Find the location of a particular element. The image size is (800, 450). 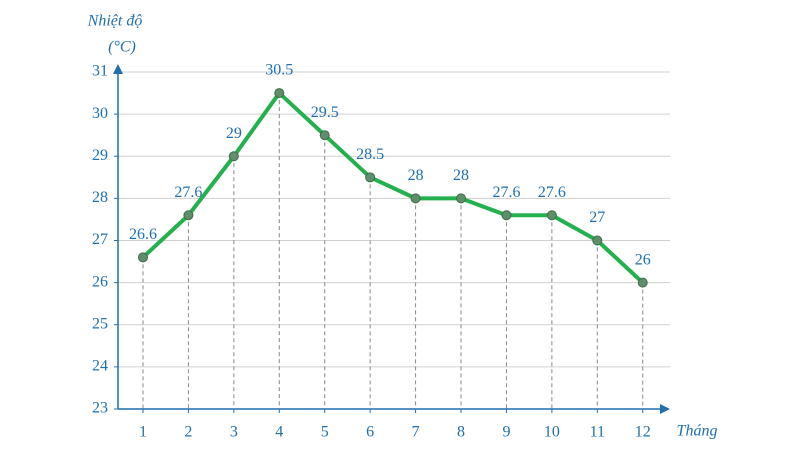

data-label: 26 is located at coordinates (643, 259).